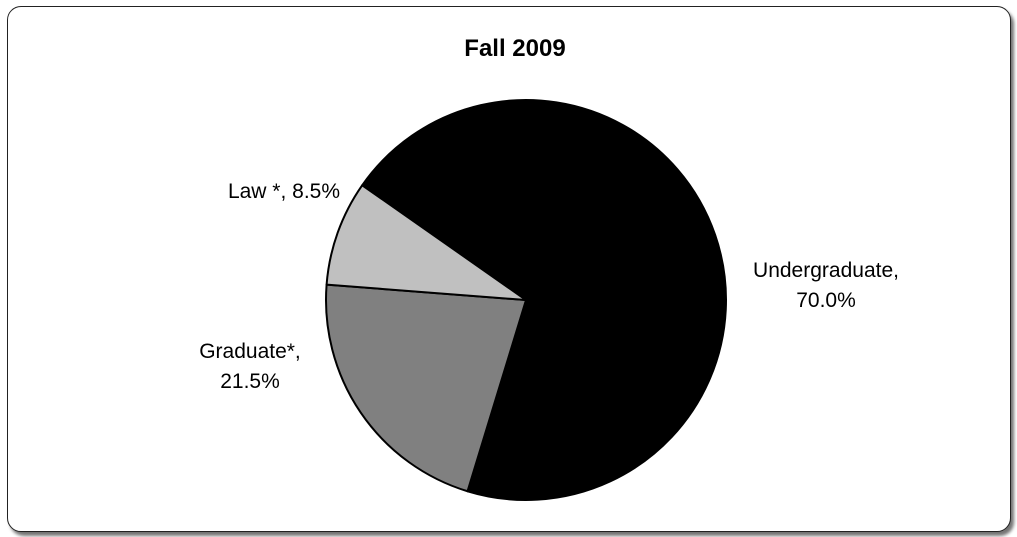  Describe the element at coordinates (426, 388) in the screenshot. I see `pie-slice-graduate` at that location.